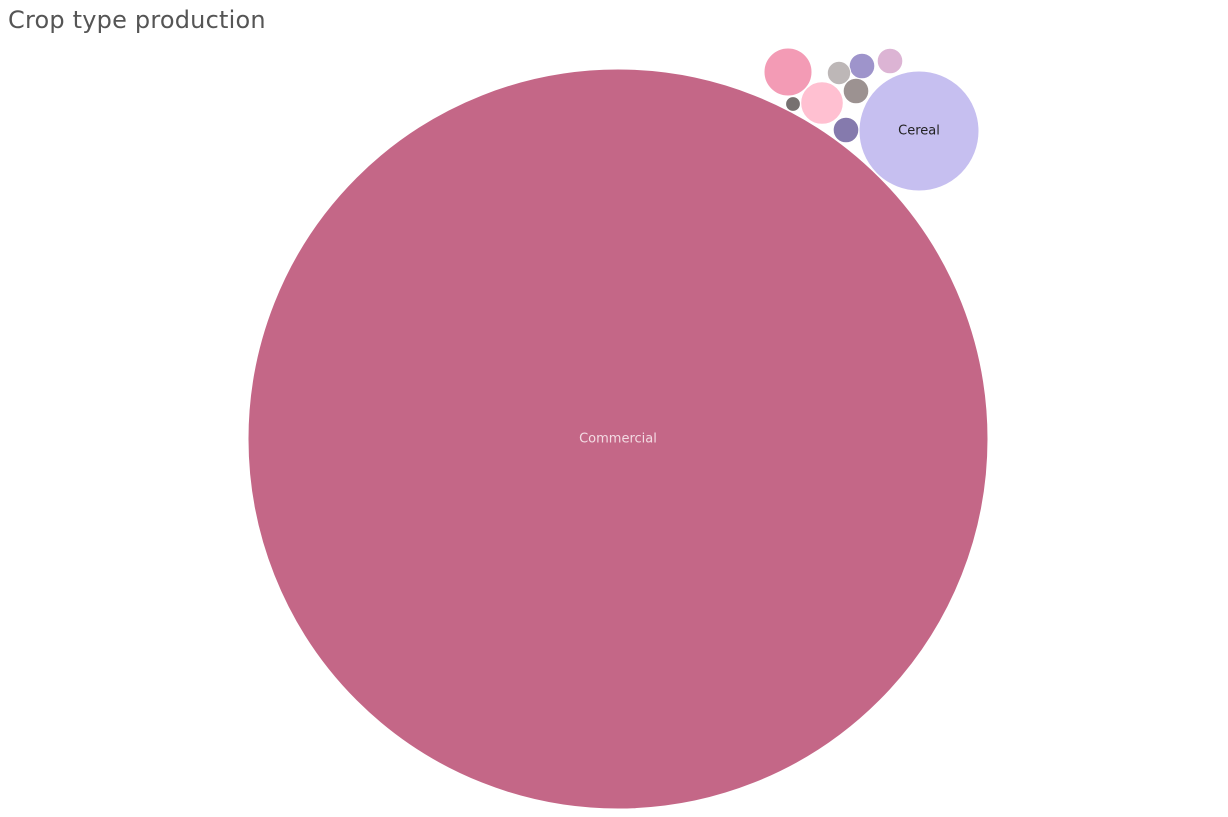 This screenshot has width=1228, height=817. I want to click on bubble-label-commercial: Commercial, so click(618, 439).